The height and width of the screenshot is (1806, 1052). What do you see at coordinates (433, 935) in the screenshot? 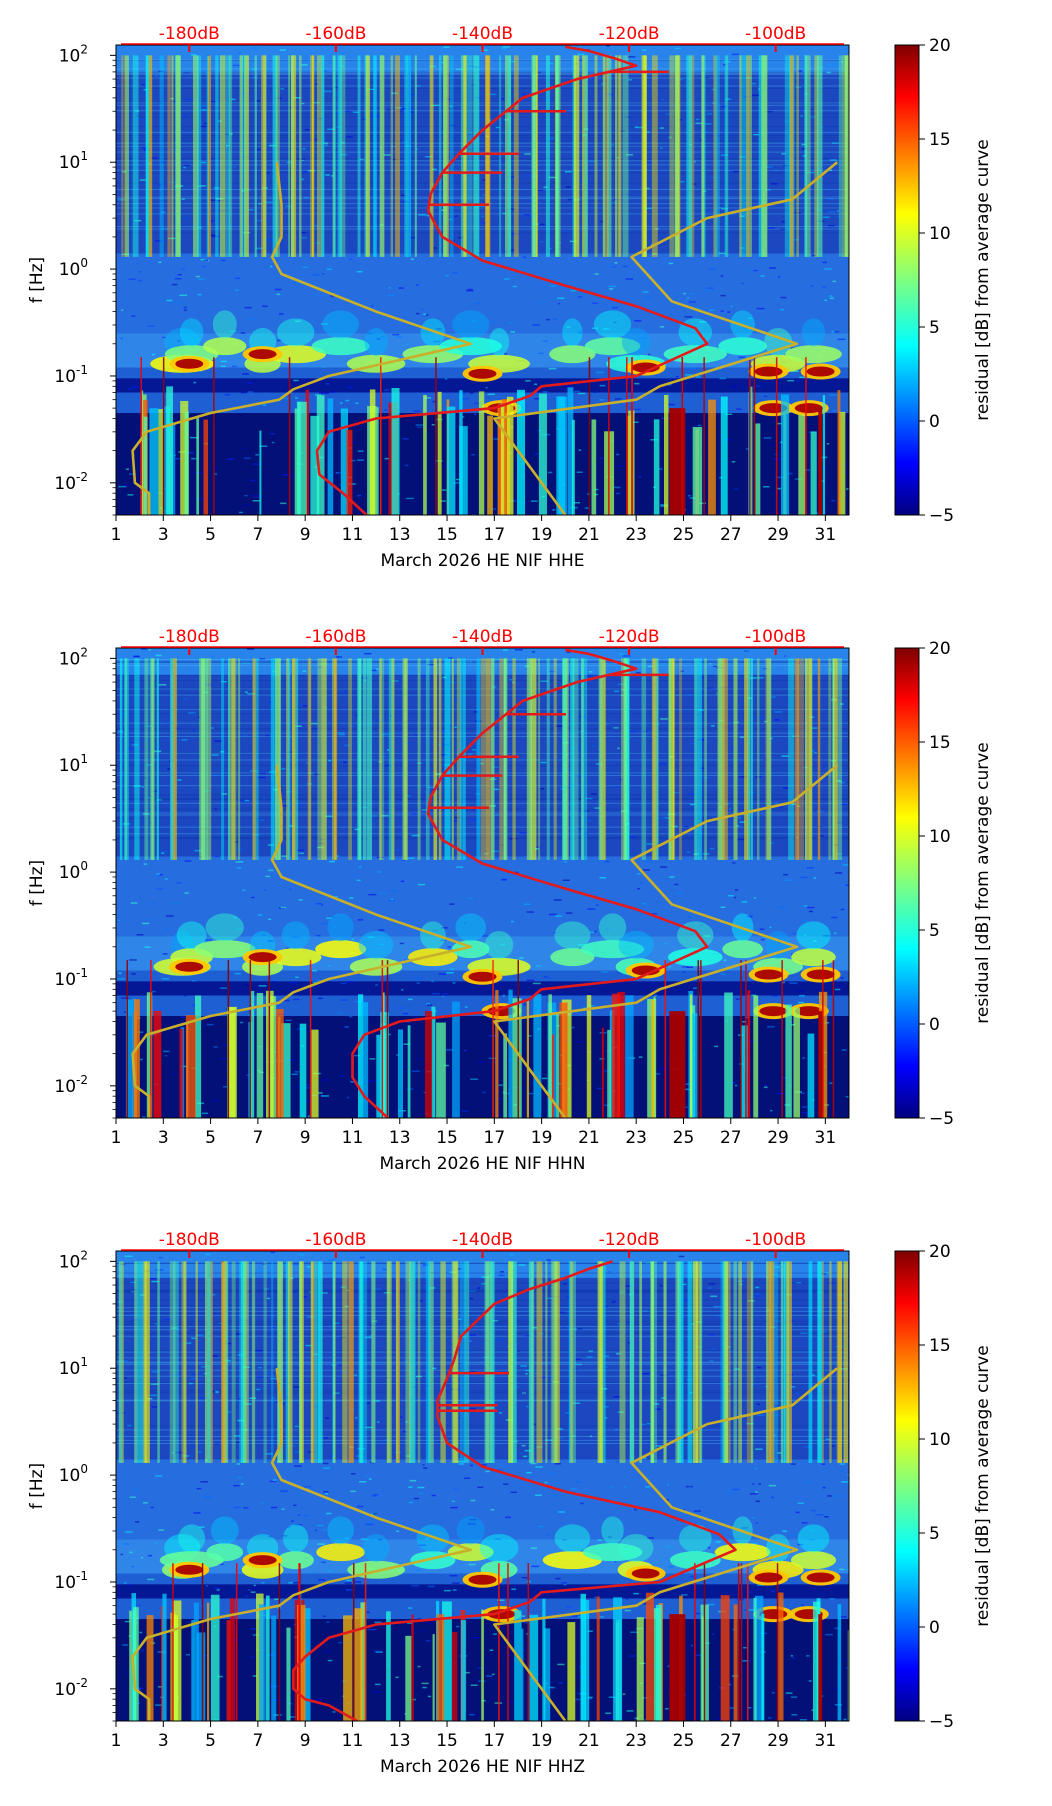
I see `microseism-halo` at bounding box center [433, 935].